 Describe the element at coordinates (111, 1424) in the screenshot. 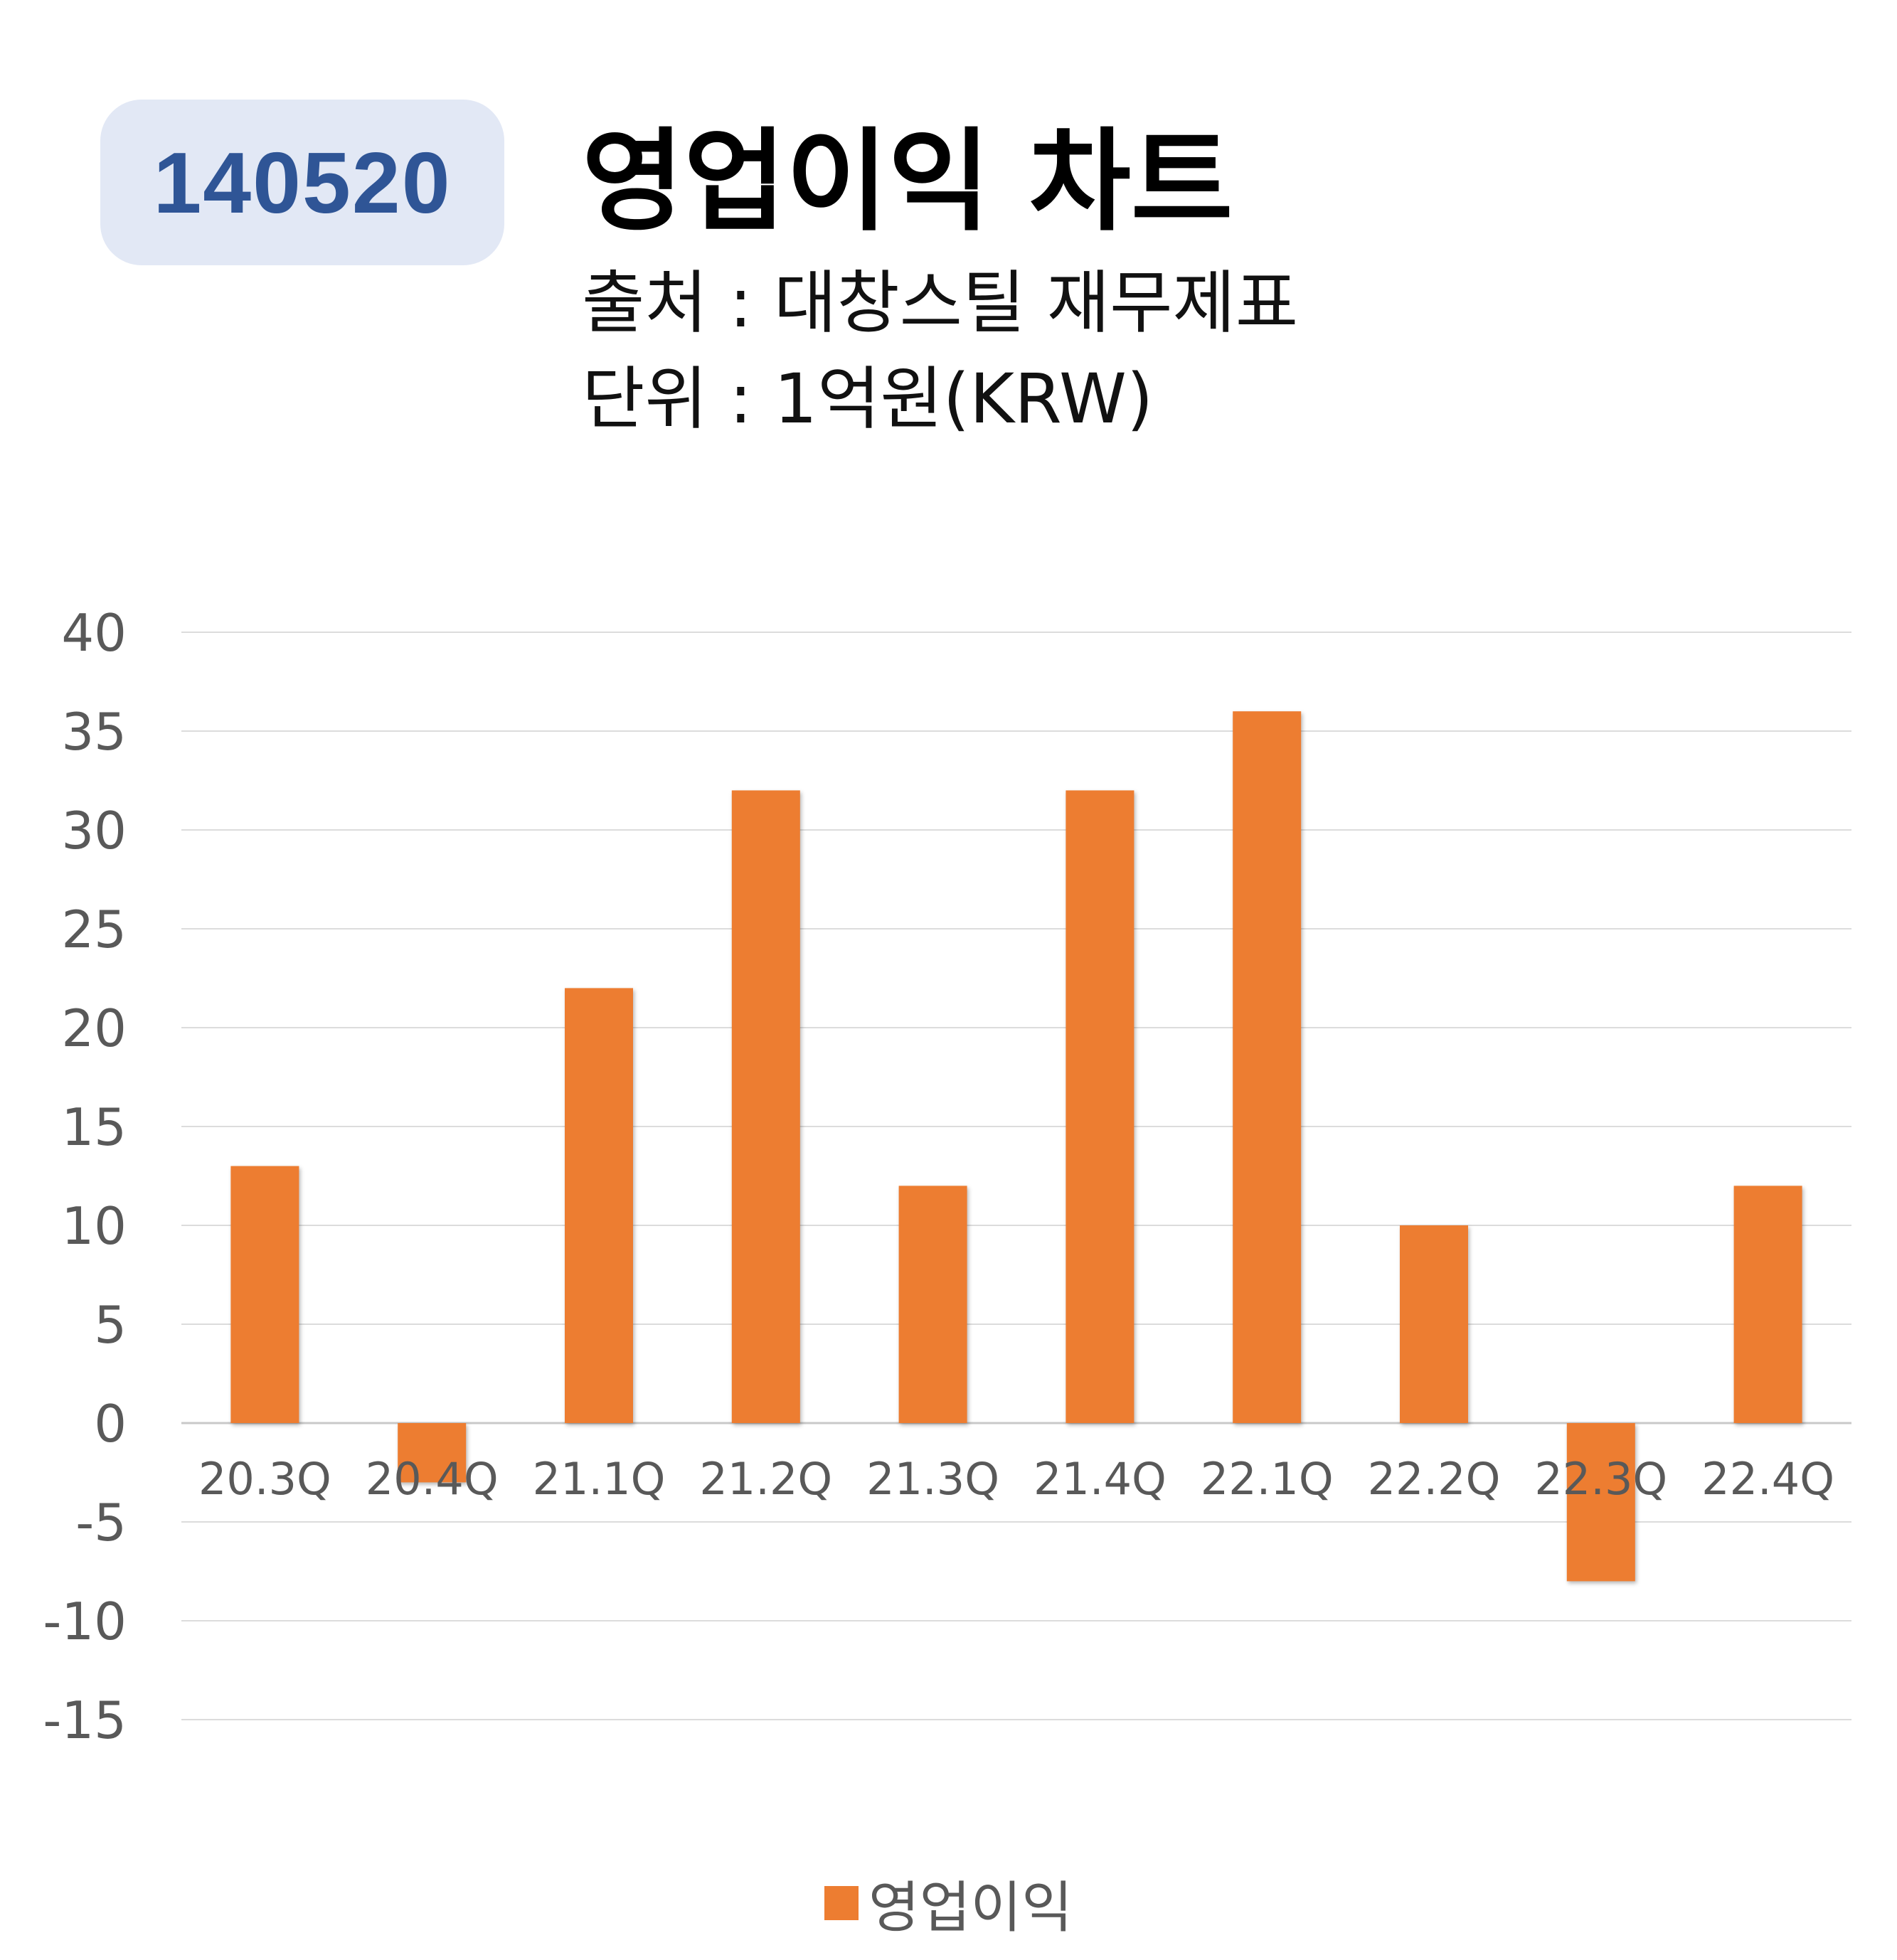

I see `y-tick-label: 0` at that location.